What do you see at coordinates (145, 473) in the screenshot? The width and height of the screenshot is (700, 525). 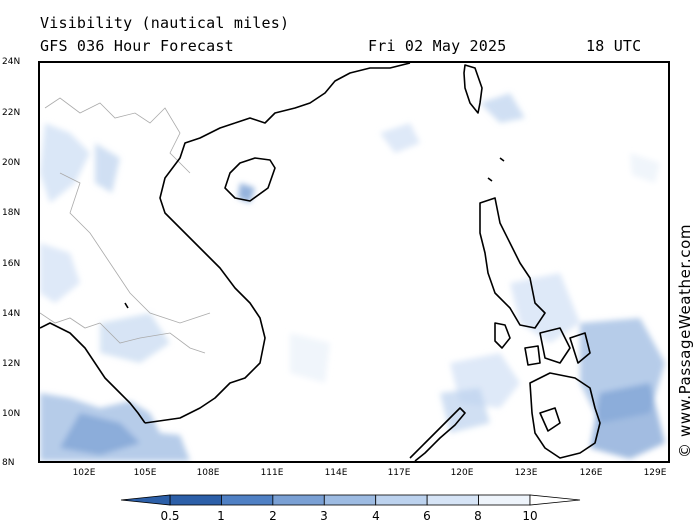 I see `lon-label: 105E` at bounding box center [145, 473].